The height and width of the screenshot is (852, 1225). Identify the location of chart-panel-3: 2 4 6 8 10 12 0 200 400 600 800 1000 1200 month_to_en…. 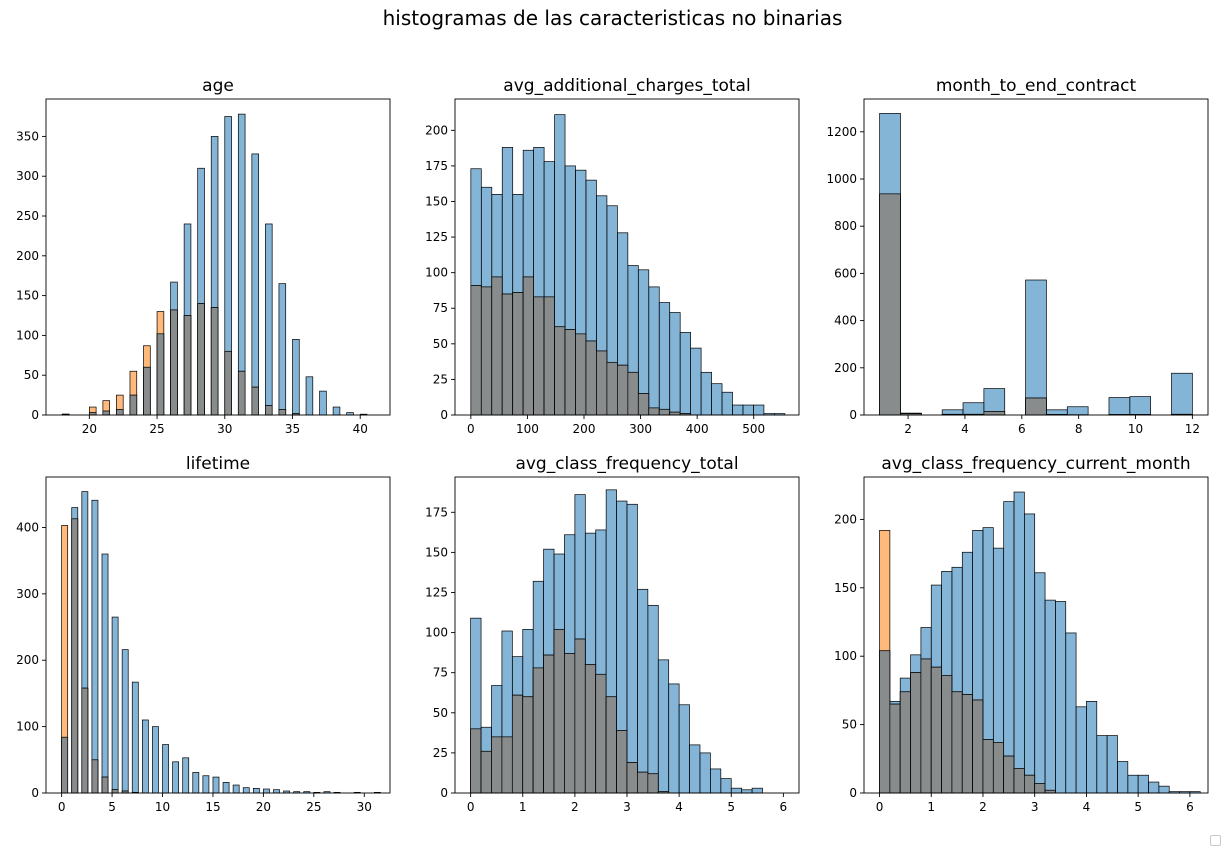
(1017, 256).